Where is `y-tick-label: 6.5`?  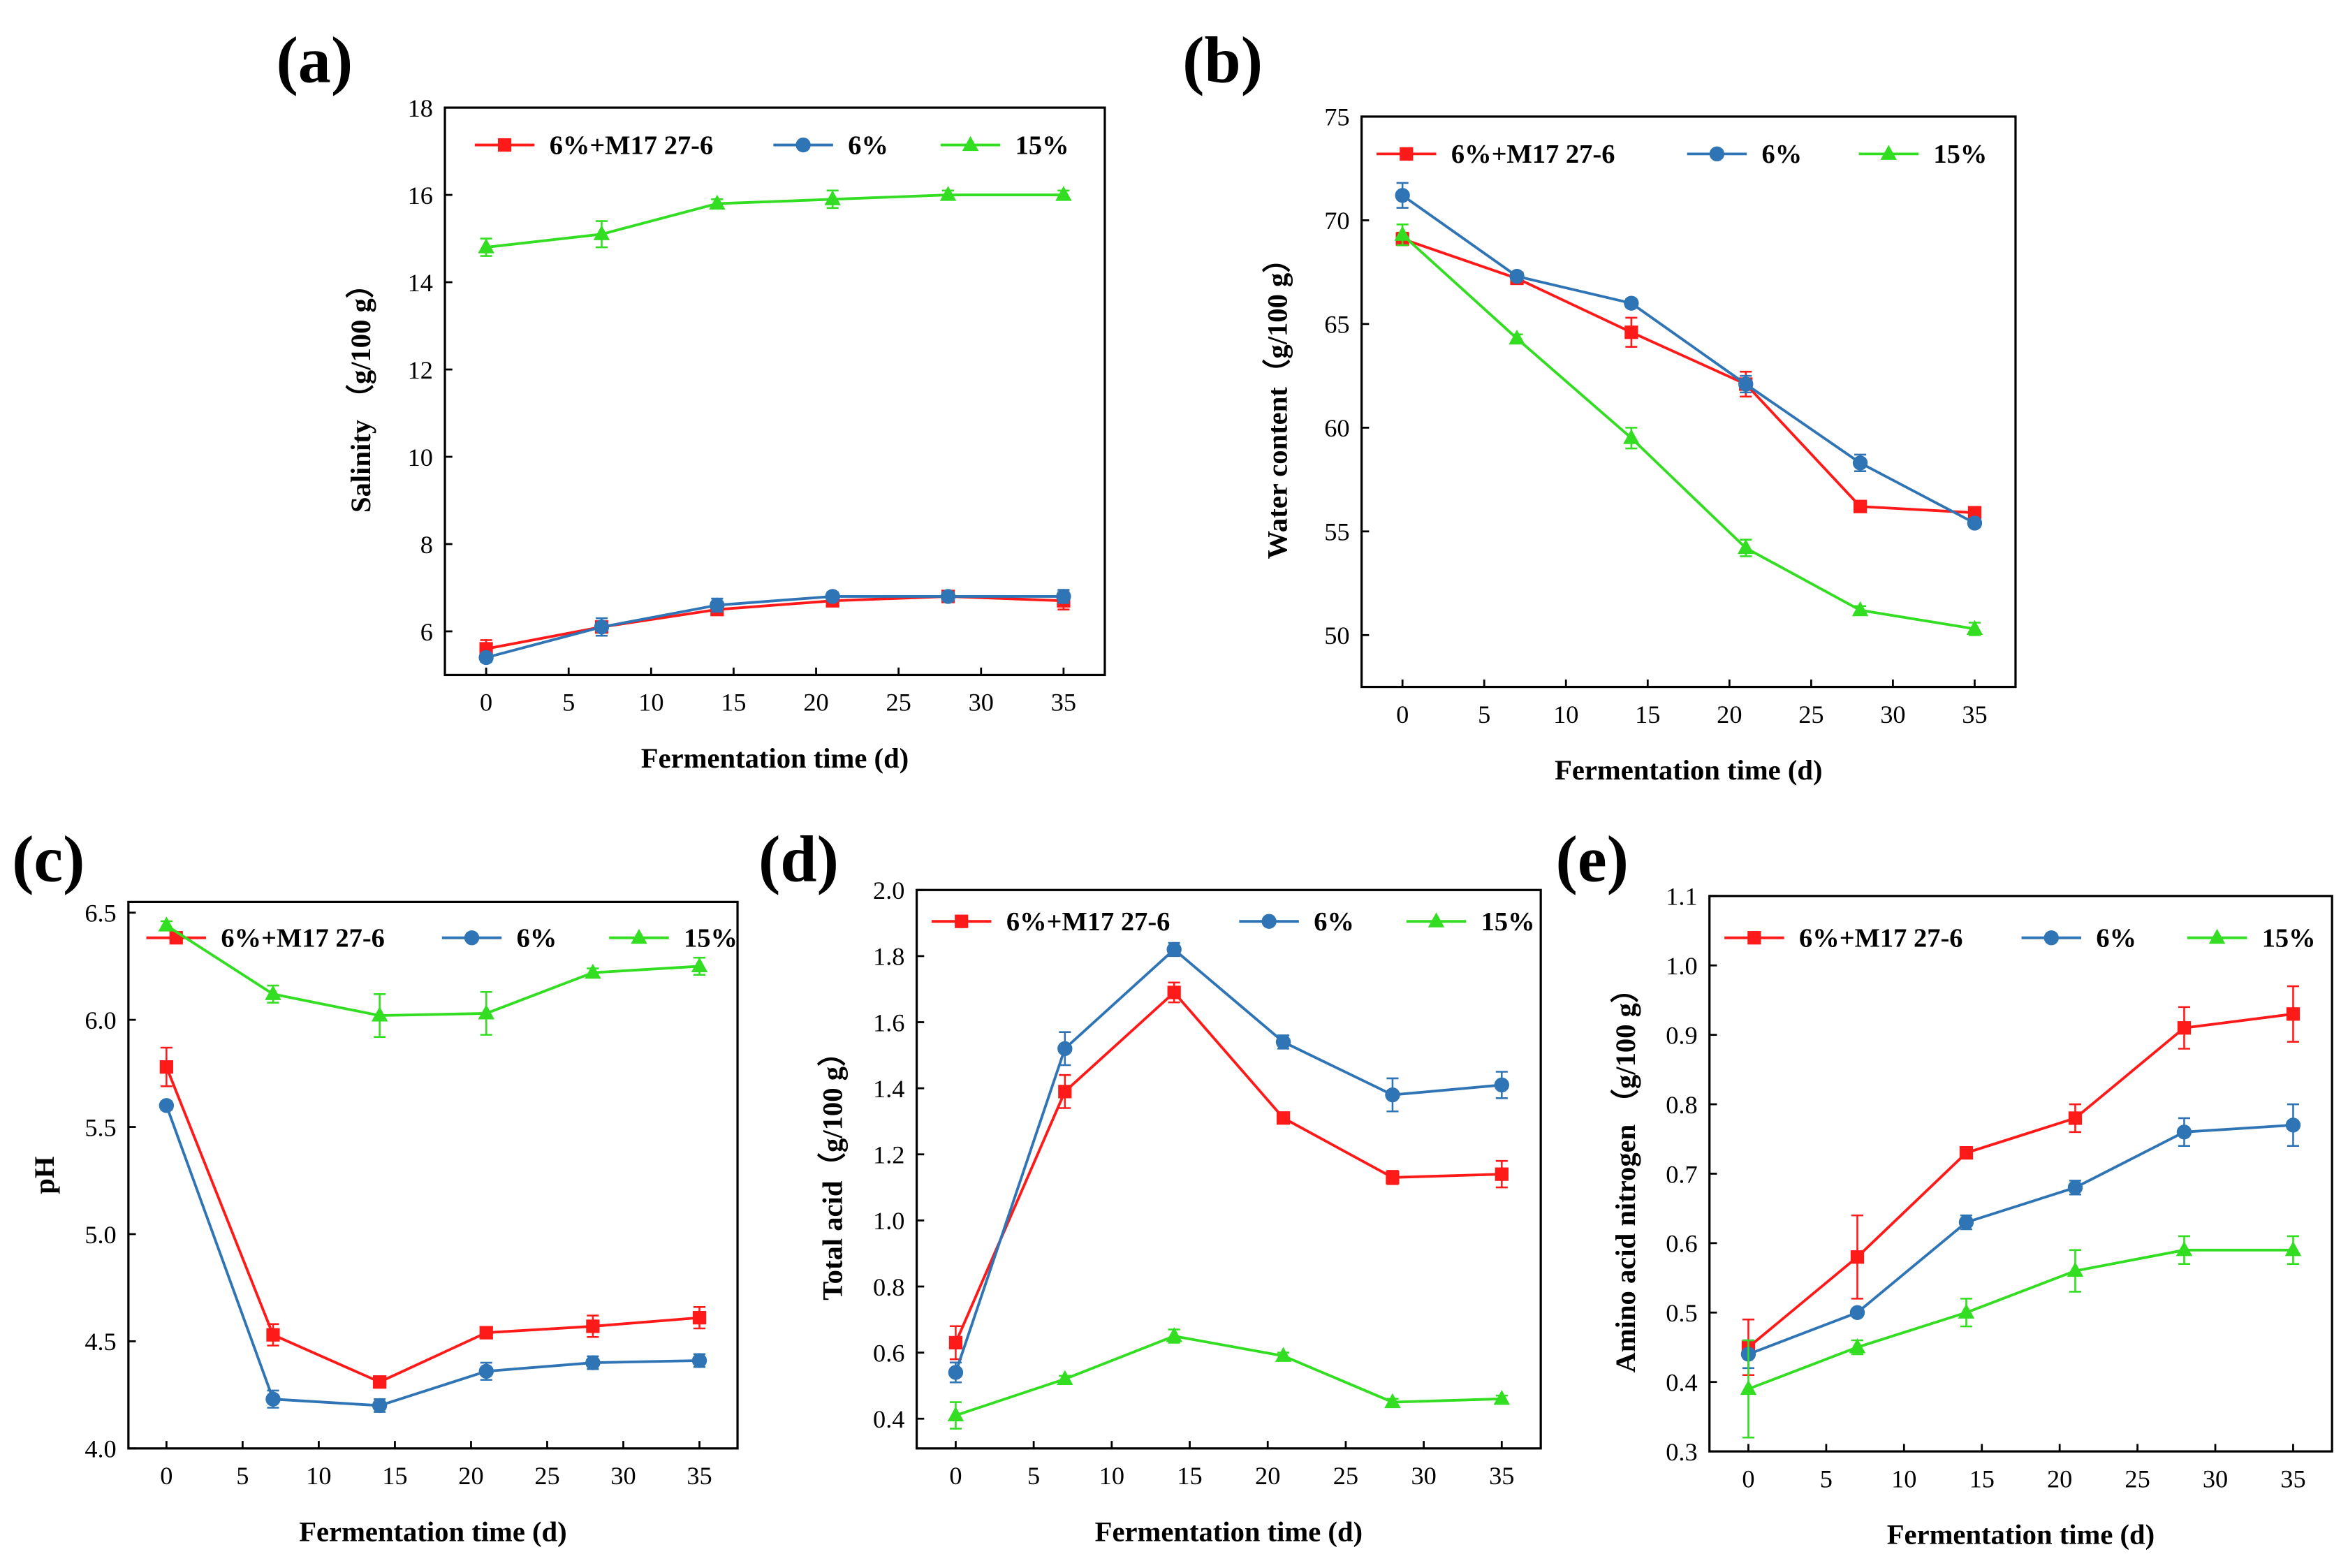
y-tick-label: 6.5 is located at coordinates (100, 914).